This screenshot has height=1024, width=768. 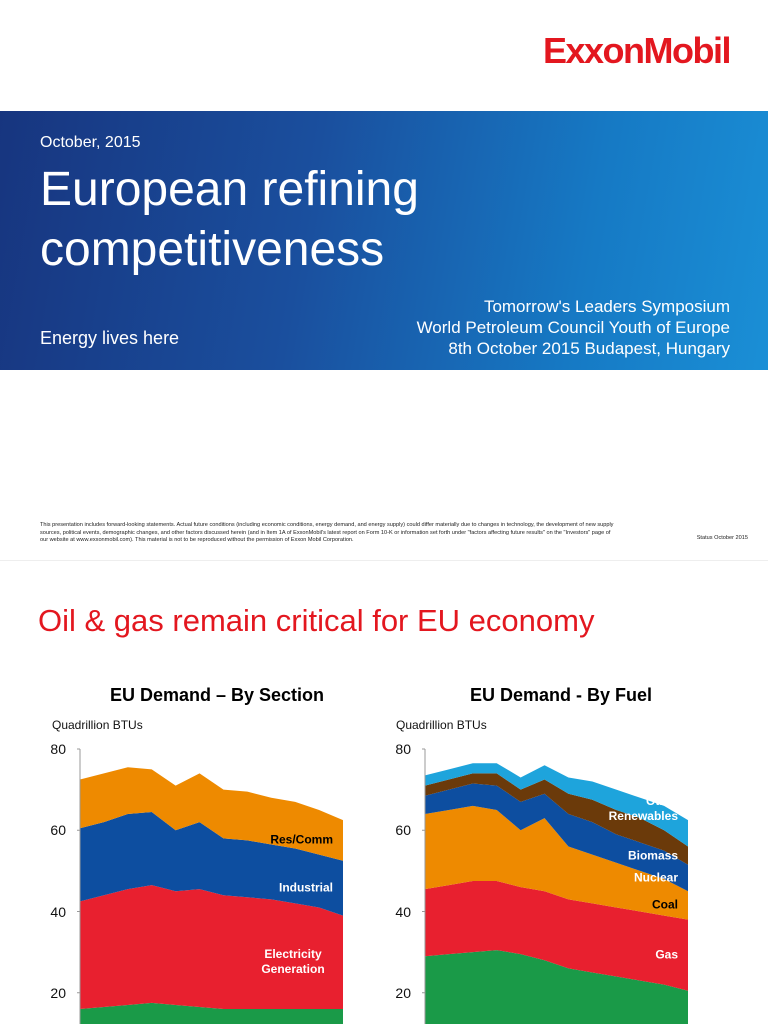 What do you see at coordinates (666, 954) in the screenshot?
I see `series-label: Gas` at bounding box center [666, 954].